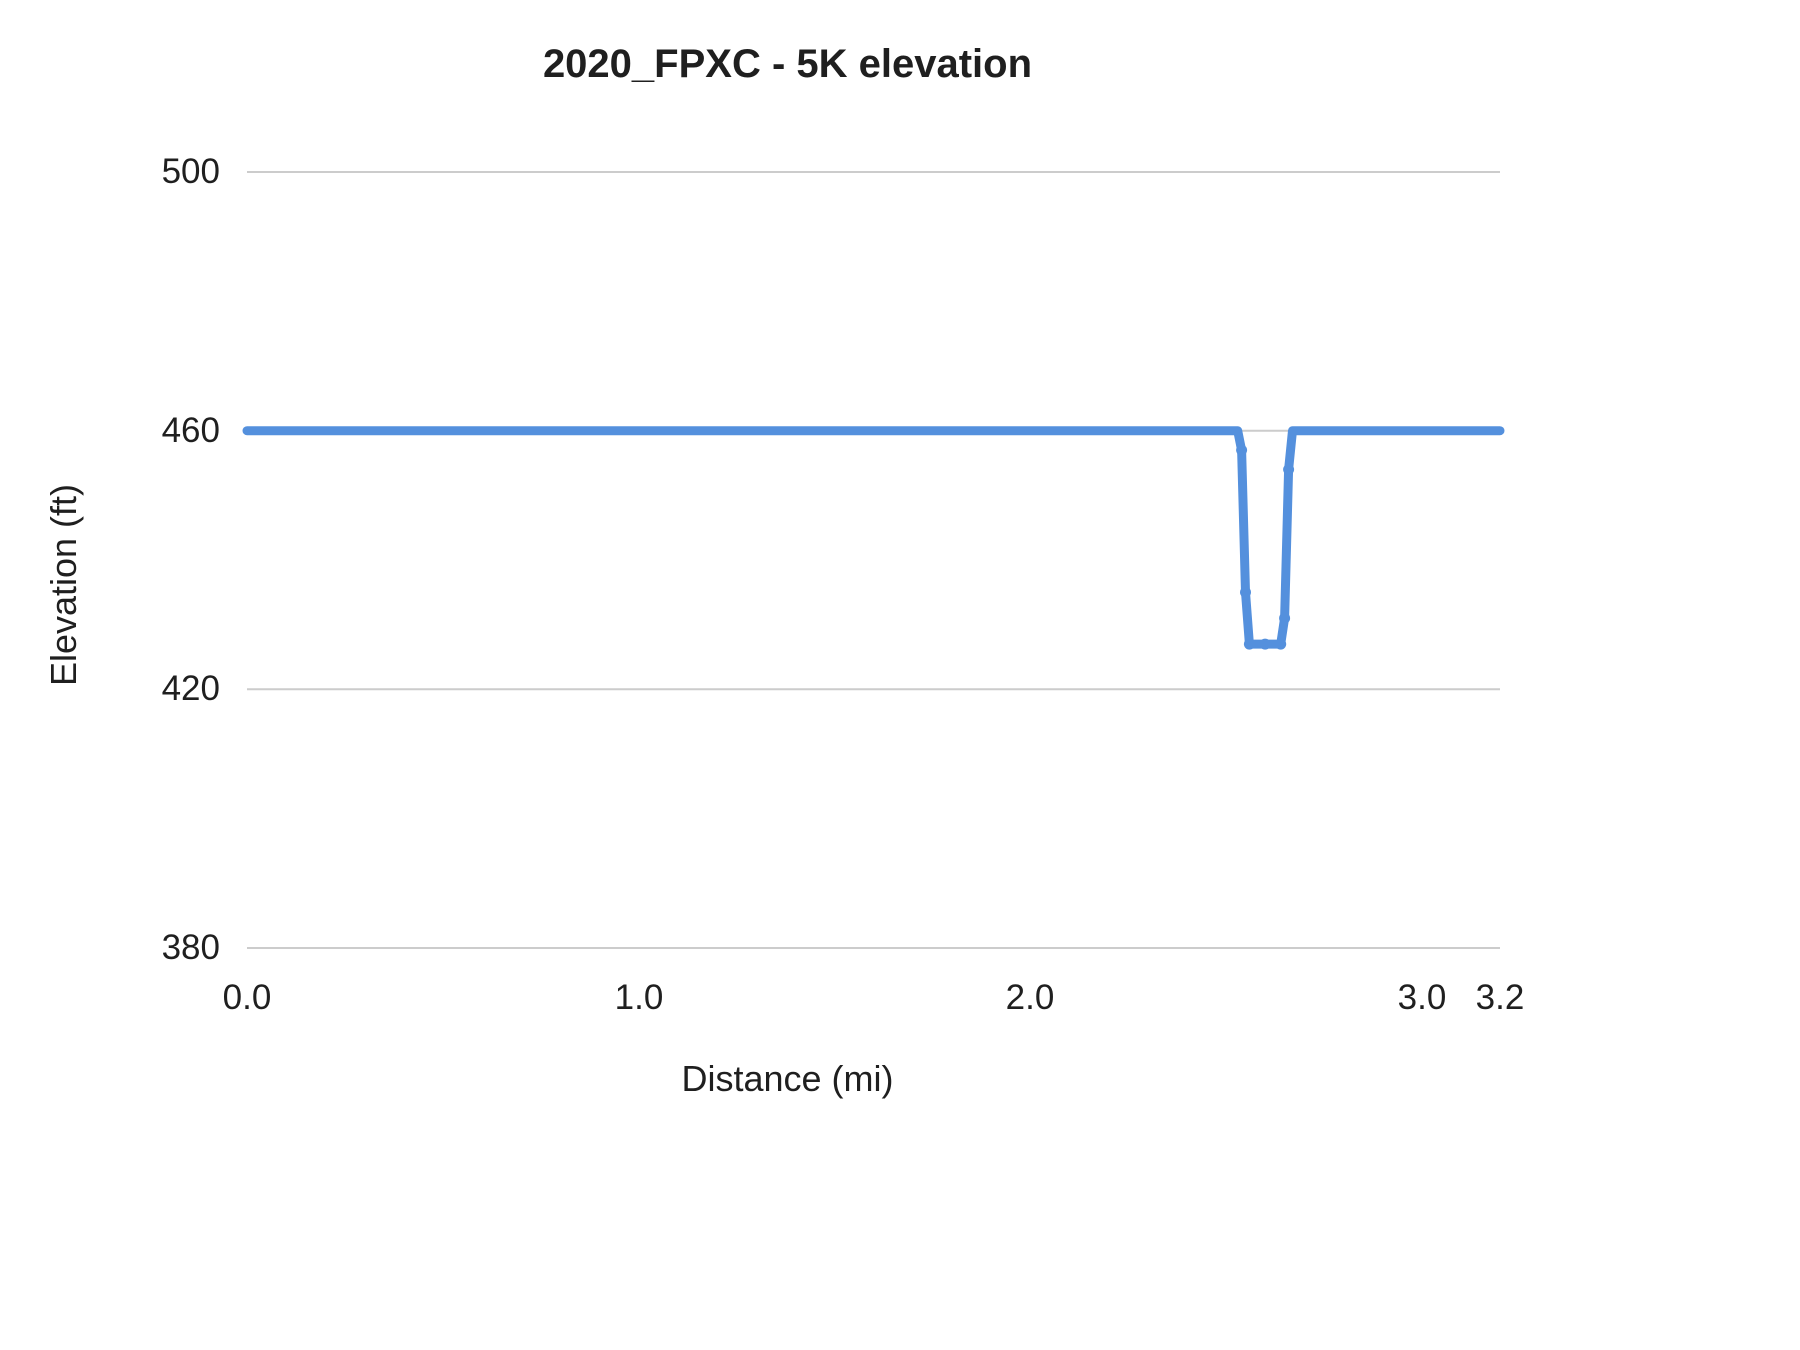  I want to click on y-tick-label-420: 420, so click(190, 688).